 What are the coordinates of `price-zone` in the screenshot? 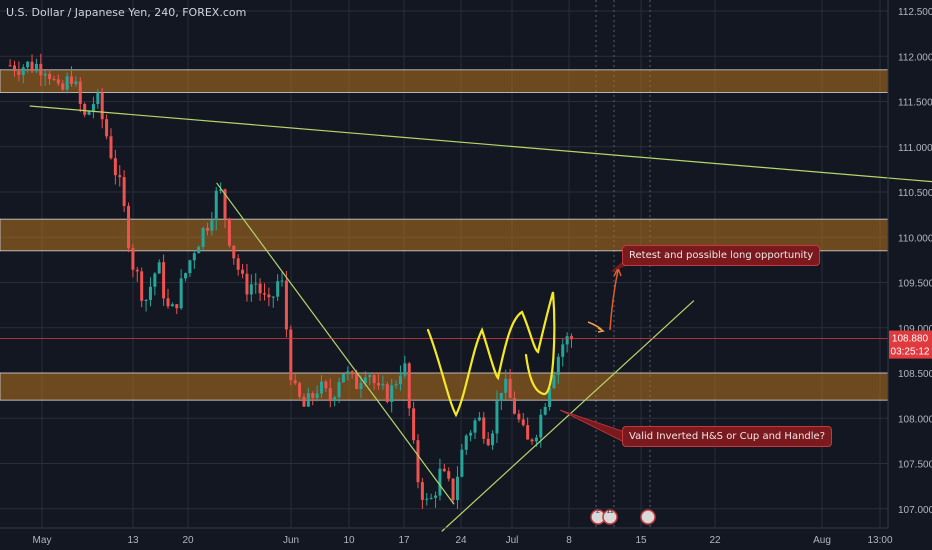 It's located at (444, 81).